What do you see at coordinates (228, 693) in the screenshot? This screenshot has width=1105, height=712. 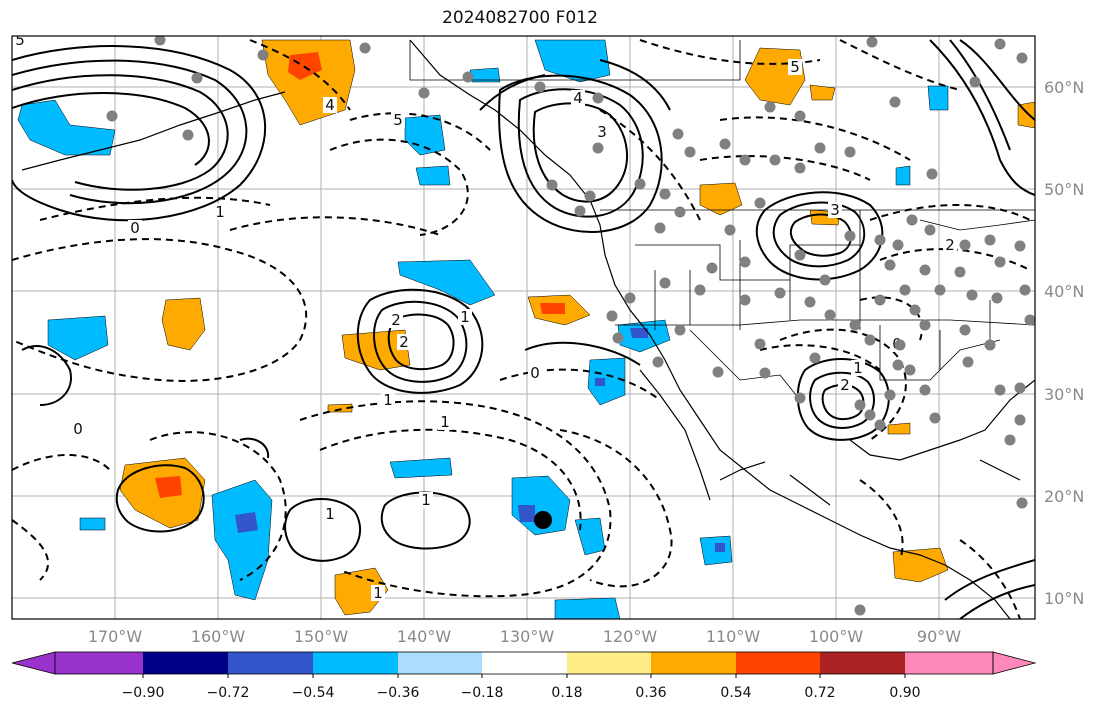 I see `colorbar-tick-label: −0.72` at bounding box center [228, 693].